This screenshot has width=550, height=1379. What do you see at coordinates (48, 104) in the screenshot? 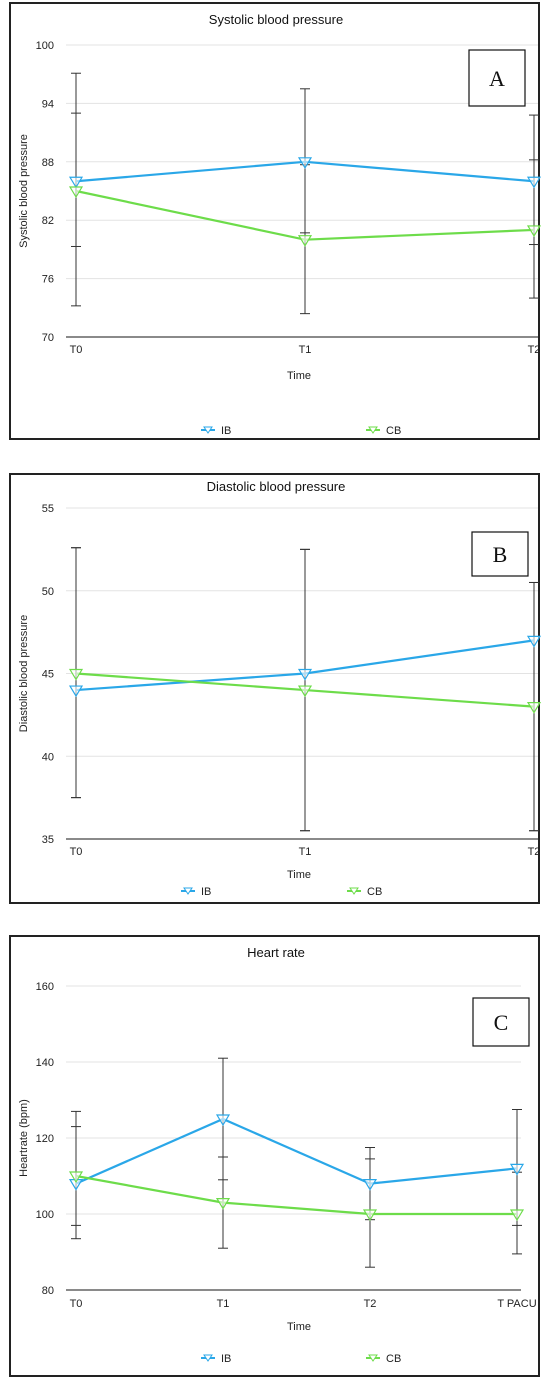
I see `y-tick-label: 94` at bounding box center [48, 104].